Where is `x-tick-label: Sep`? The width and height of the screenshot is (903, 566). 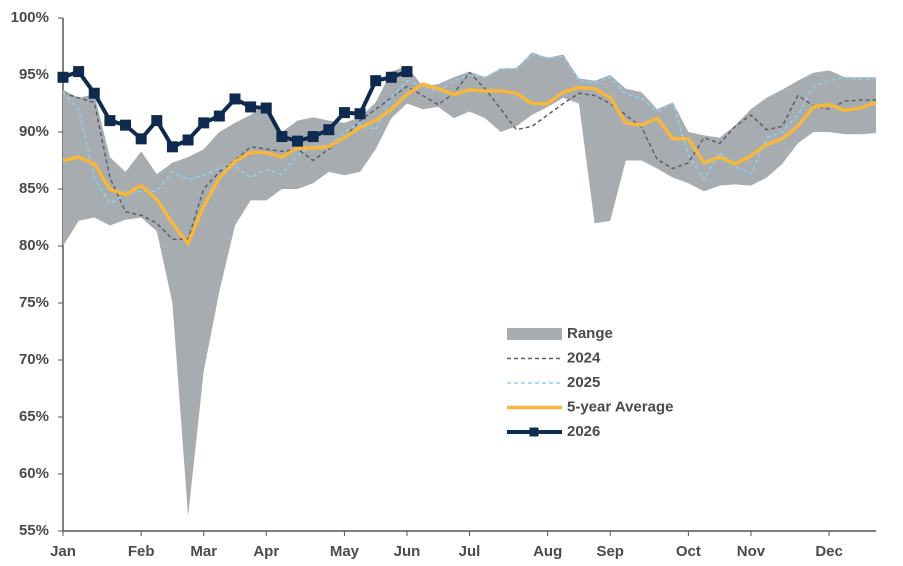
x-tick-label: Sep is located at coordinates (610, 551).